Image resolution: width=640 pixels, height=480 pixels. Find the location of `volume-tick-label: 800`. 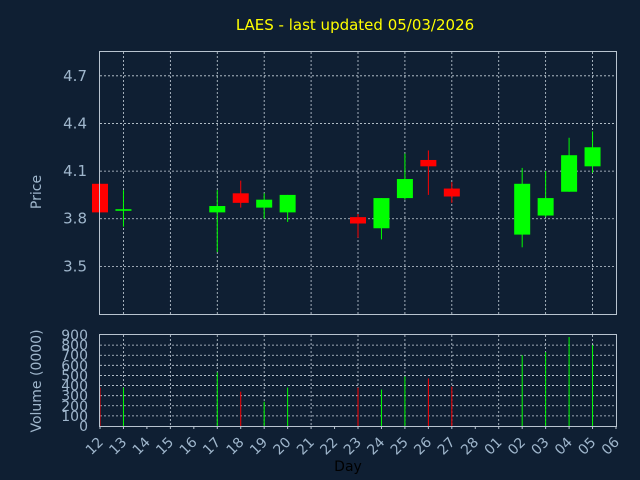

volume-tick-label: 800 is located at coordinates (74, 346).